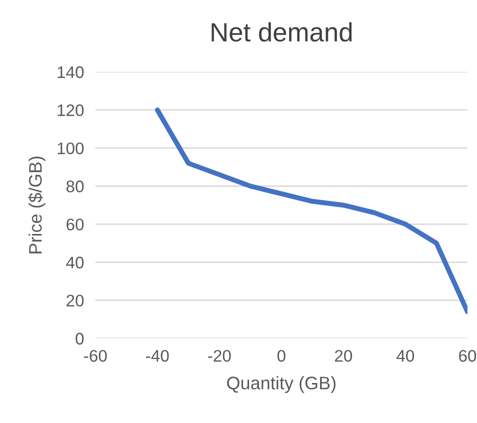 The width and height of the screenshot is (477, 423). What do you see at coordinates (80, 338) in the screenshot?
I see `y-tick-label: 0` at bounding box center [80, 338].